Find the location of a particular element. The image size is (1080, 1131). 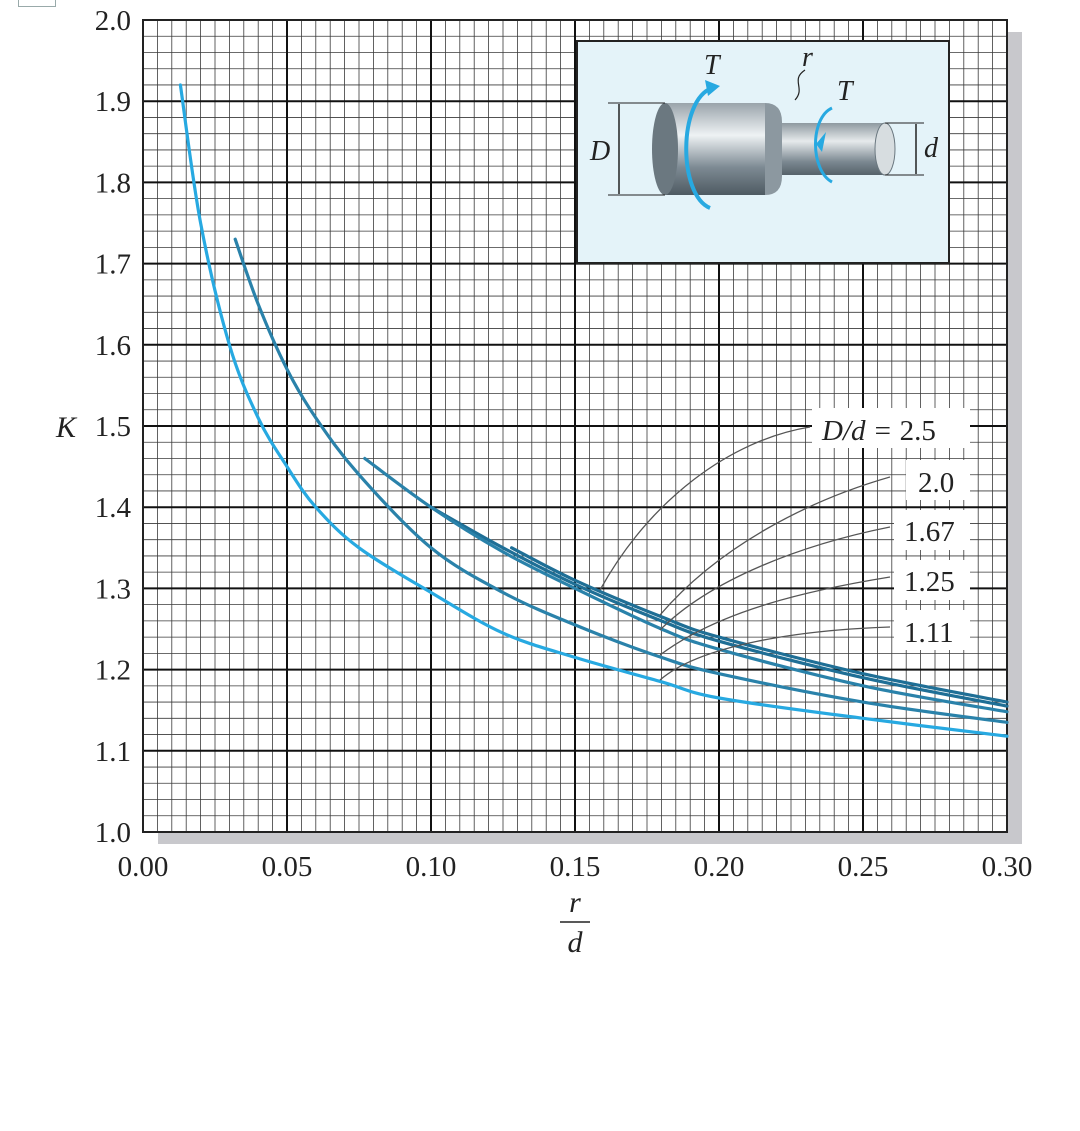

inset-label-T-left: T is located at coordinates (713, 65).